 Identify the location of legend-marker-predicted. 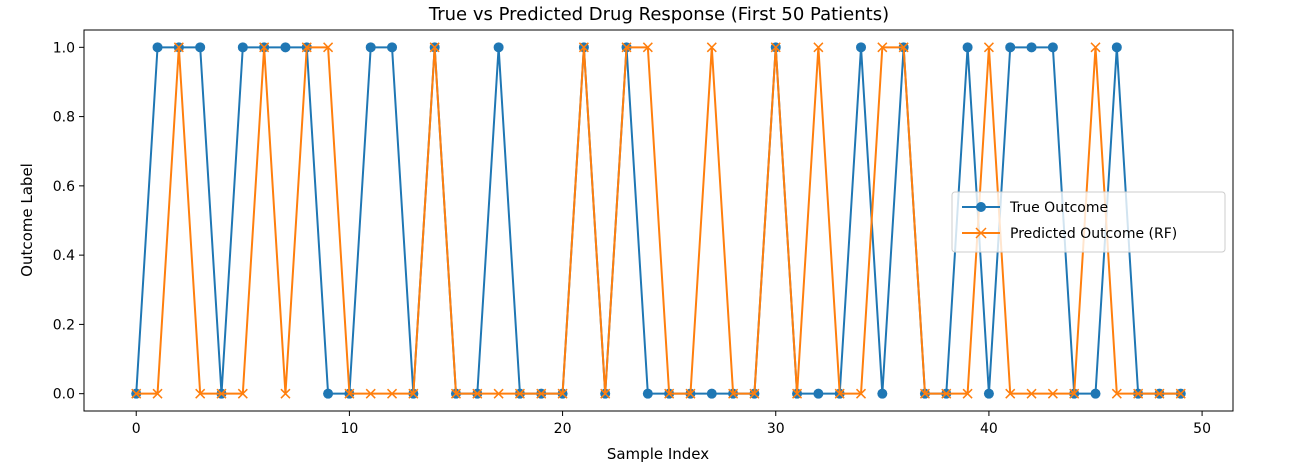
(981, 233).